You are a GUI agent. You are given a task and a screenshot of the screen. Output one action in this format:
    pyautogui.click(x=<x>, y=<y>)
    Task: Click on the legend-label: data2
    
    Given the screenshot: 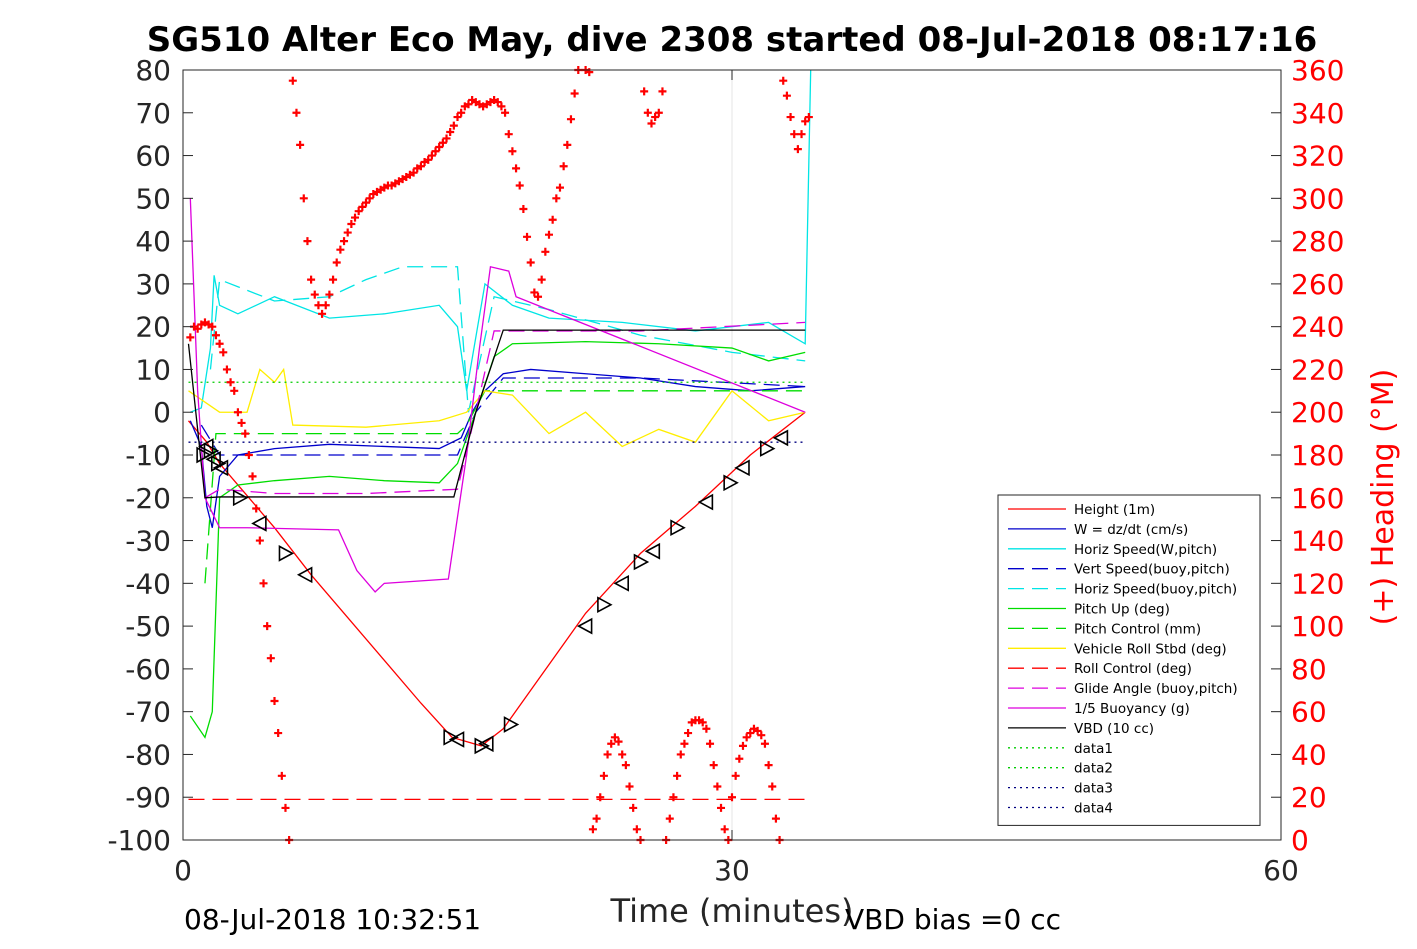 What is the action you would take?
    pyautogui.click(x=1093, y=769)
    